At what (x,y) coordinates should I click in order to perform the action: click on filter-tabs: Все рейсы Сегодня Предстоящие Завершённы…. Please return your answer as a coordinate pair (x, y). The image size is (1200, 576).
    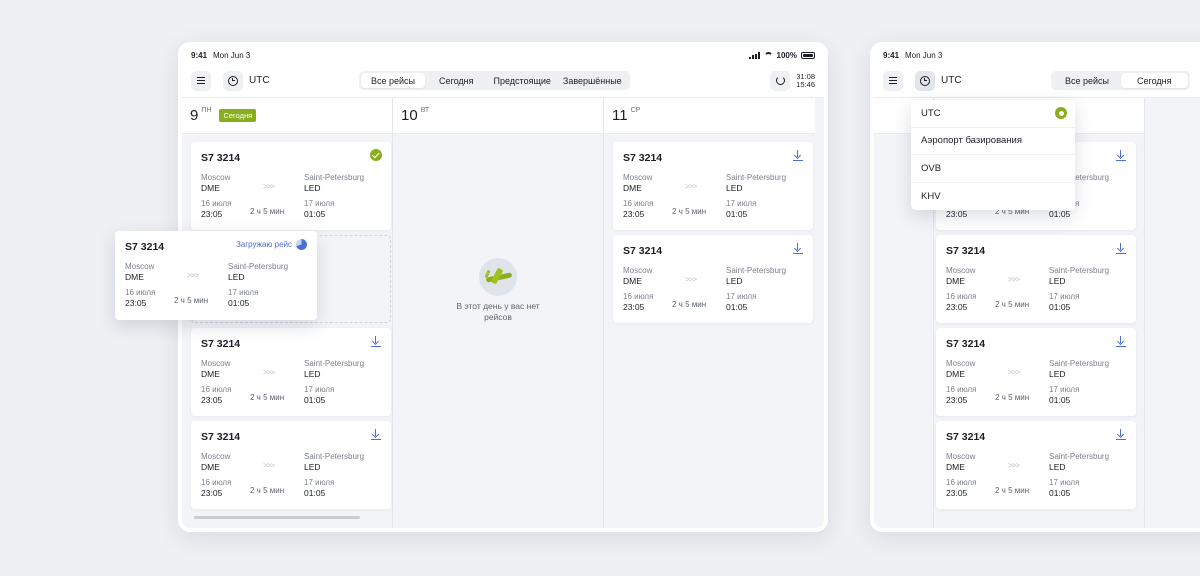
    Looking at the image, I should click on (494, 80).